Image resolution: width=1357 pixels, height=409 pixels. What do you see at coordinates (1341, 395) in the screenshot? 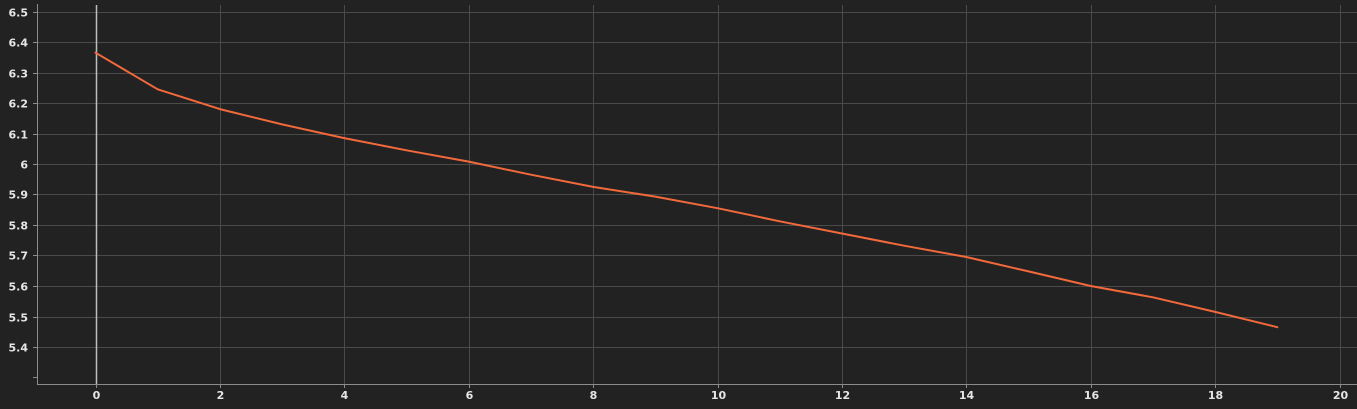
I see `x-tick-label: 20` at bounding box center [1341, 395].